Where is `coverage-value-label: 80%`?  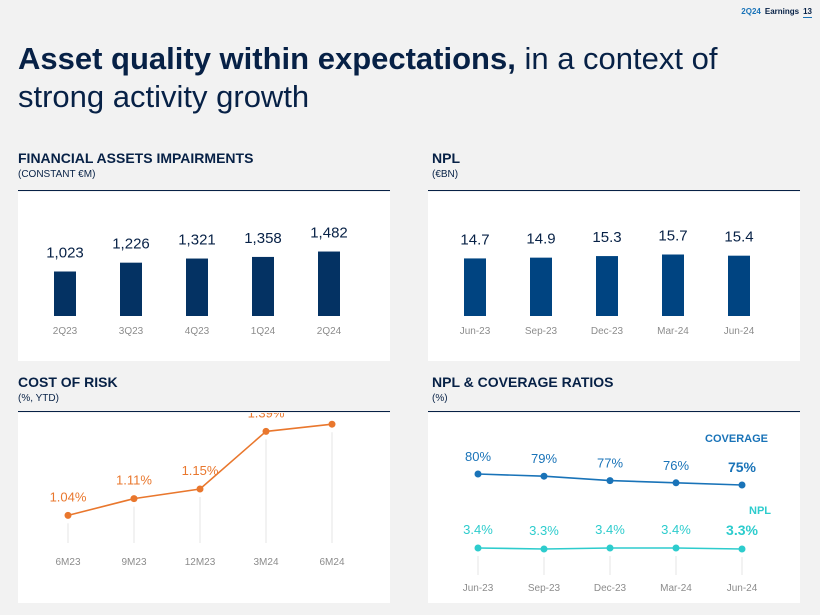
coverage-value-label: 80% is located at coordinates (478, 456).